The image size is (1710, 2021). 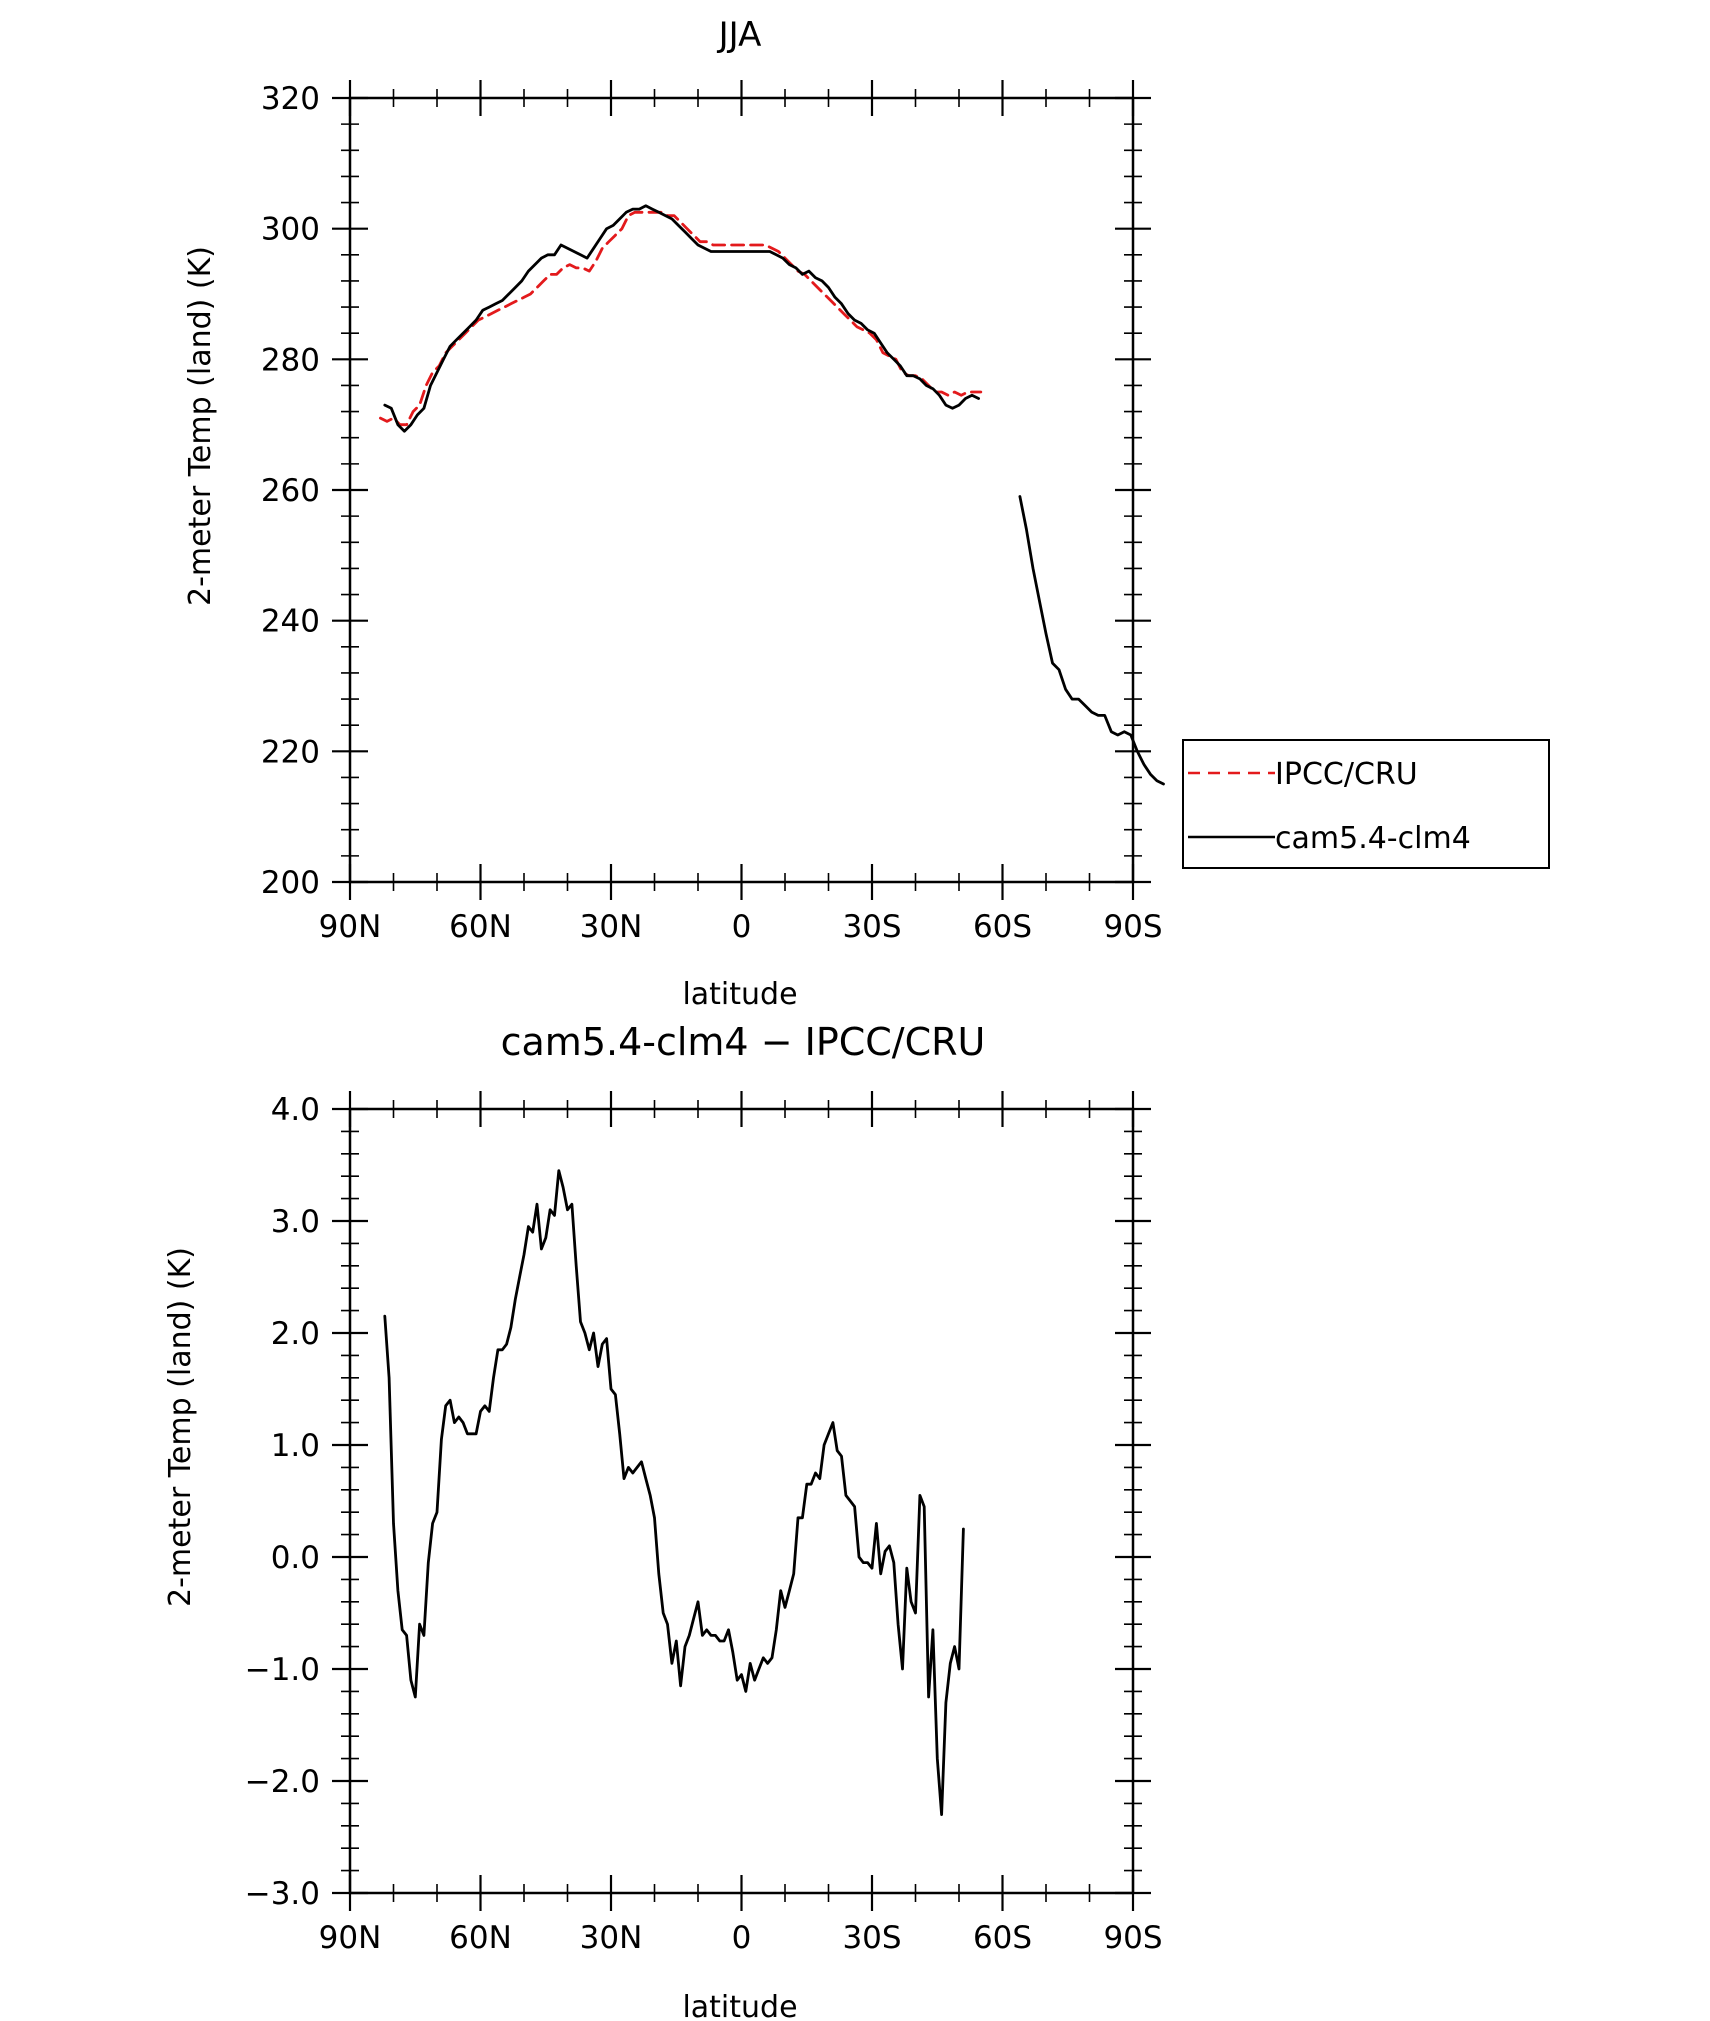 What do you see at coordinates (290, 622) in the screenshot?
I see `y-tick-label: 240` at bounding box center [290, 622].